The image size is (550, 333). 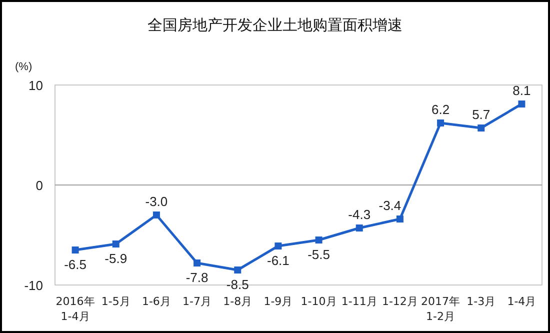 I want to click on text: -5.9, so click(x=116, y=258).